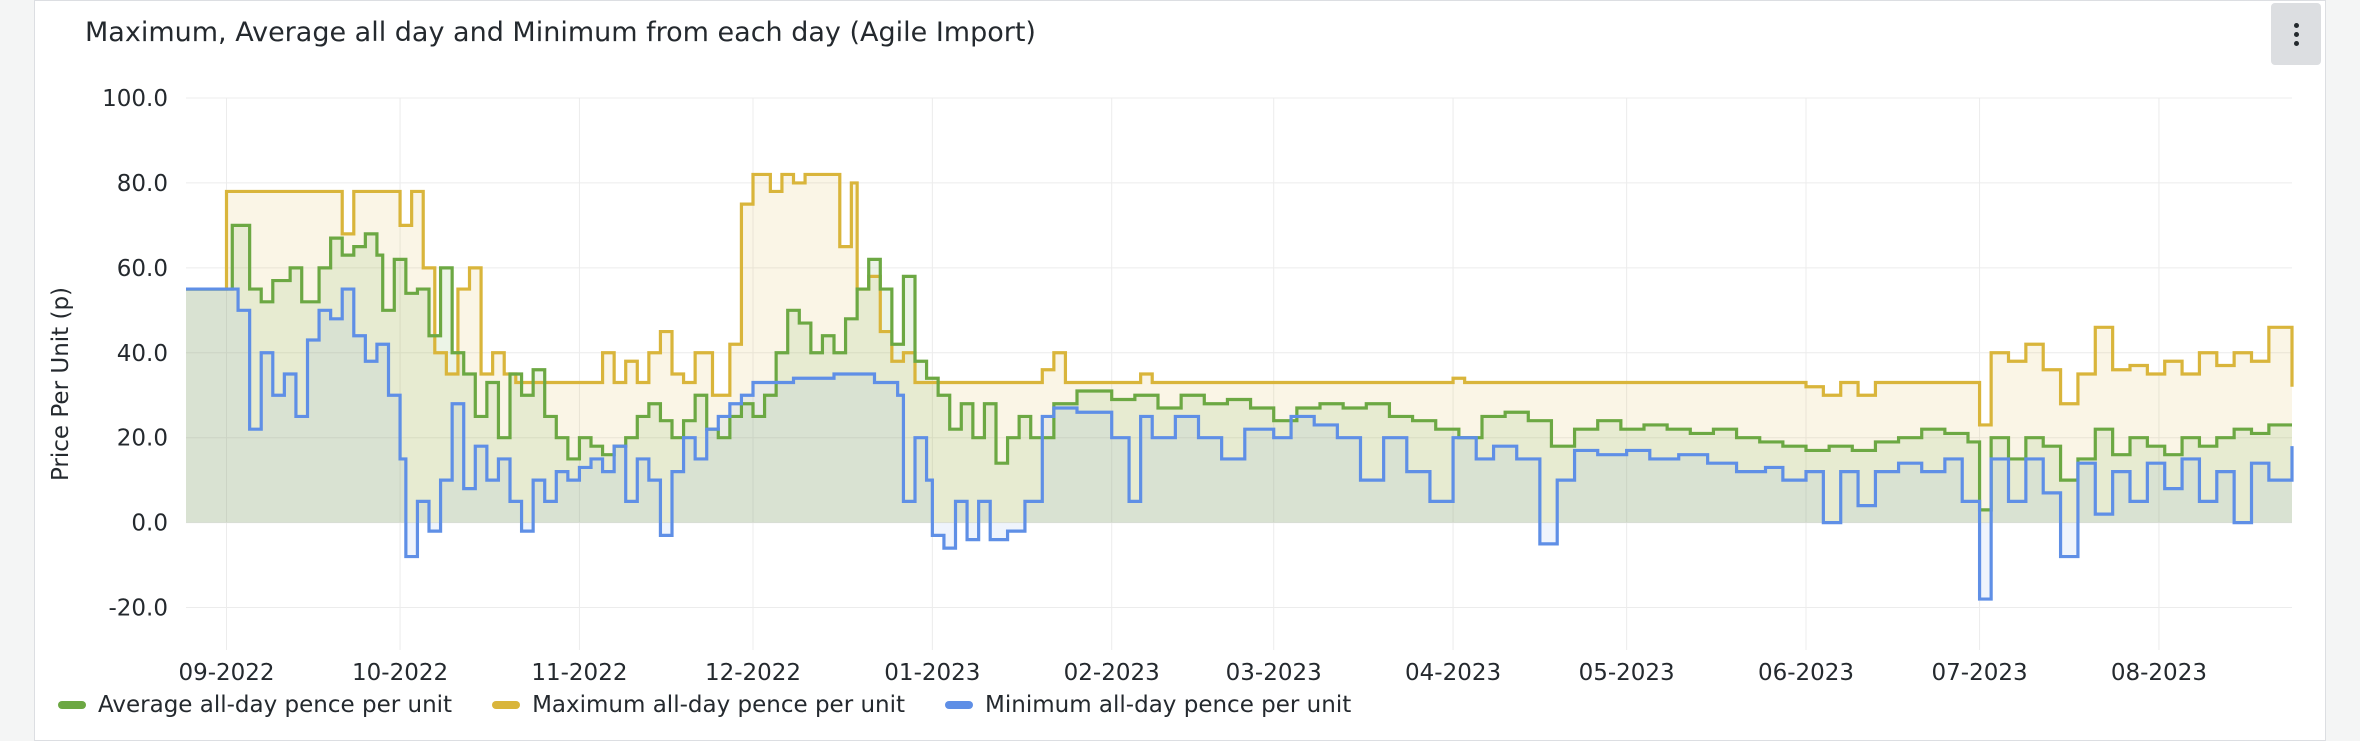 This screenshot has width=2360, height=741. I want to click on x-tick-label: 09-2022, so click(226, 673).